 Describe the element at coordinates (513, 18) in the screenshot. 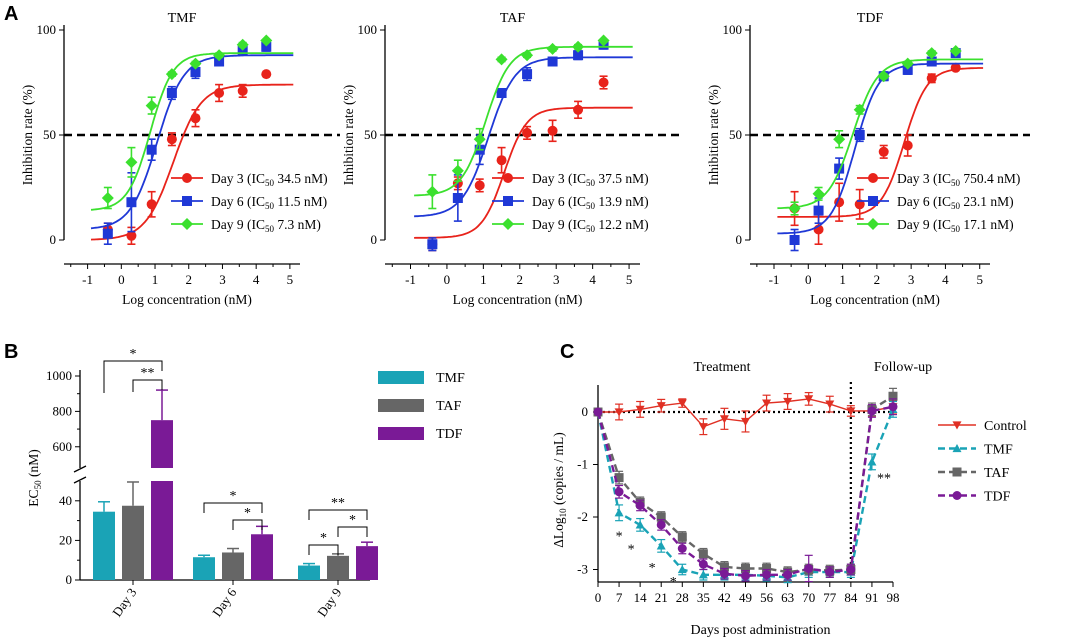

I see `chart-title: TAF` at that location.